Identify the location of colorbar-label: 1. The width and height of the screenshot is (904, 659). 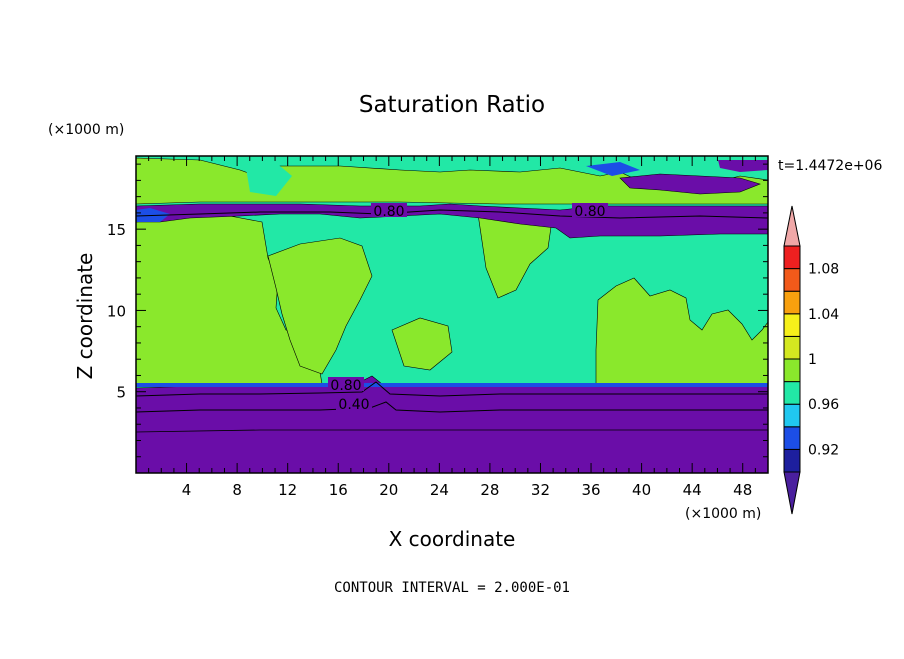
(812, 360).